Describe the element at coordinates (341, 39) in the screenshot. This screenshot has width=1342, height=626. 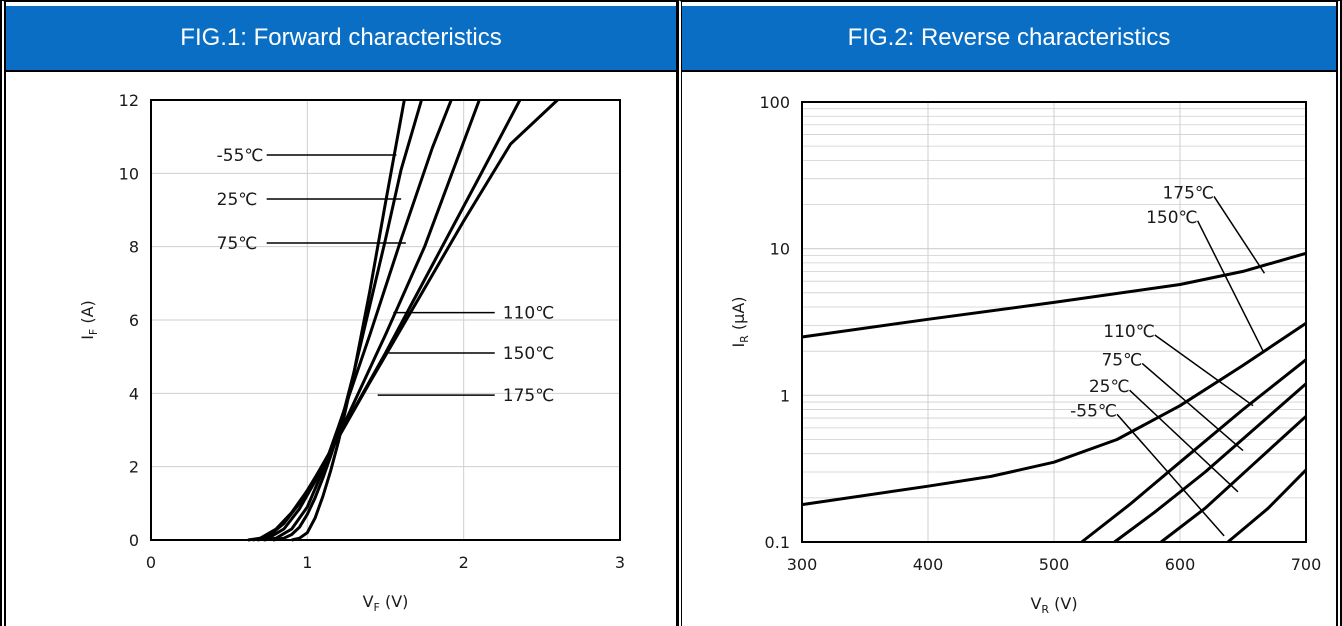
I see `panel-title-forward: FIG.1: Forward characteristics` at that location.